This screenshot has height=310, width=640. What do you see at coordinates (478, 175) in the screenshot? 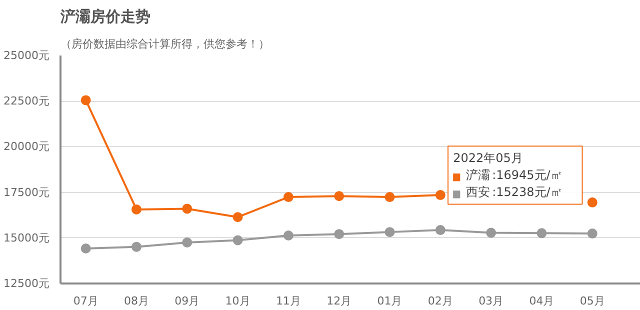
I see `legend-label: 浐灞` at bounding box center [478, 175].